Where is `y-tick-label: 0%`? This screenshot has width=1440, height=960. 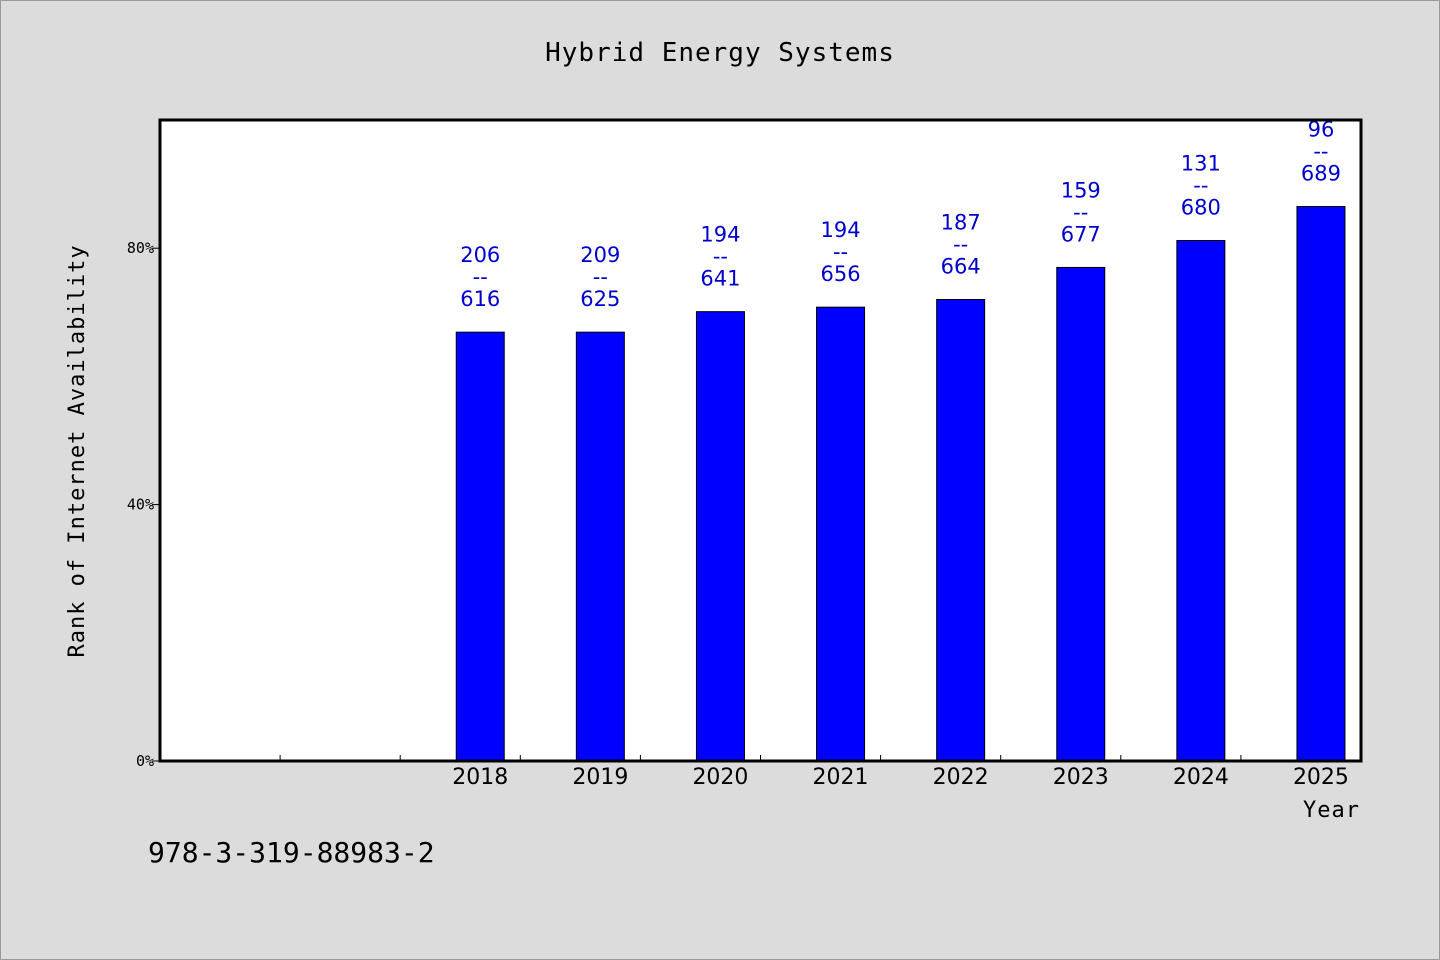 y-tick-label: 0% is located at coordinates (145, 761).